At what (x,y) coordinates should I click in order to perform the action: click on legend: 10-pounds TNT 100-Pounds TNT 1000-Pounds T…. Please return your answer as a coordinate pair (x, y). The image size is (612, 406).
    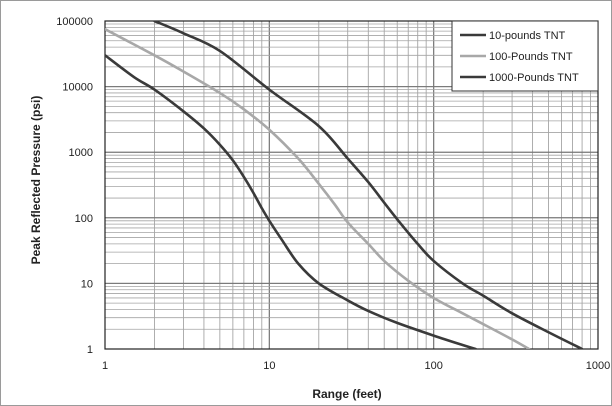
    Looking at the image, I should click on (525, 56).